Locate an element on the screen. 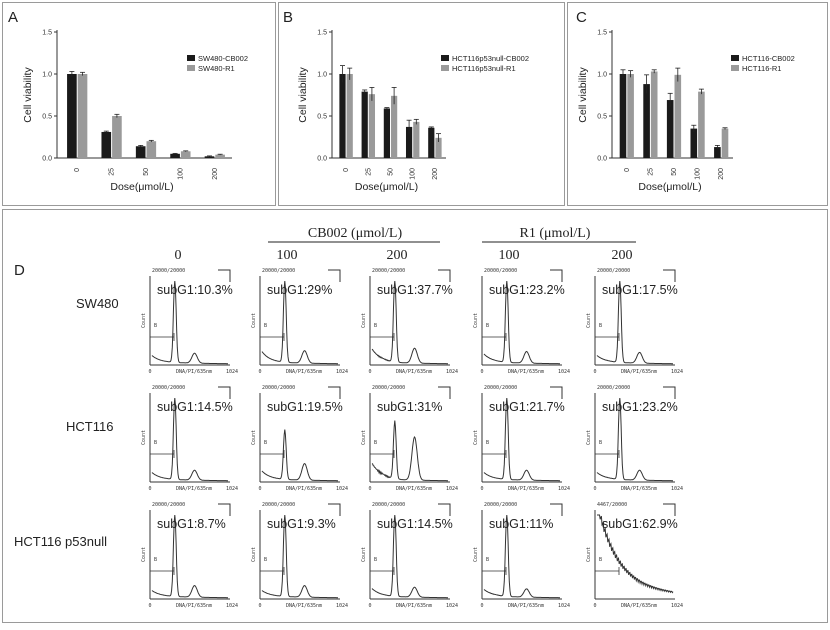 The image size is (830, 630). y-tick-label: 1.0 is located at coordinates (602, 75).